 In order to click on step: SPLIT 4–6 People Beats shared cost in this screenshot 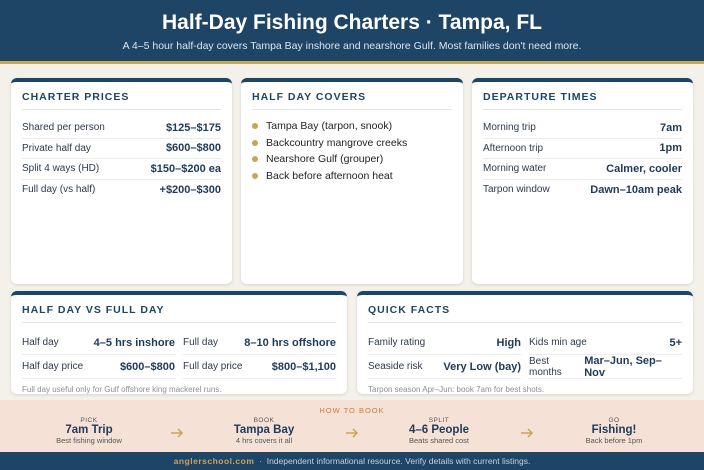, I will do `click(439, 431)`.